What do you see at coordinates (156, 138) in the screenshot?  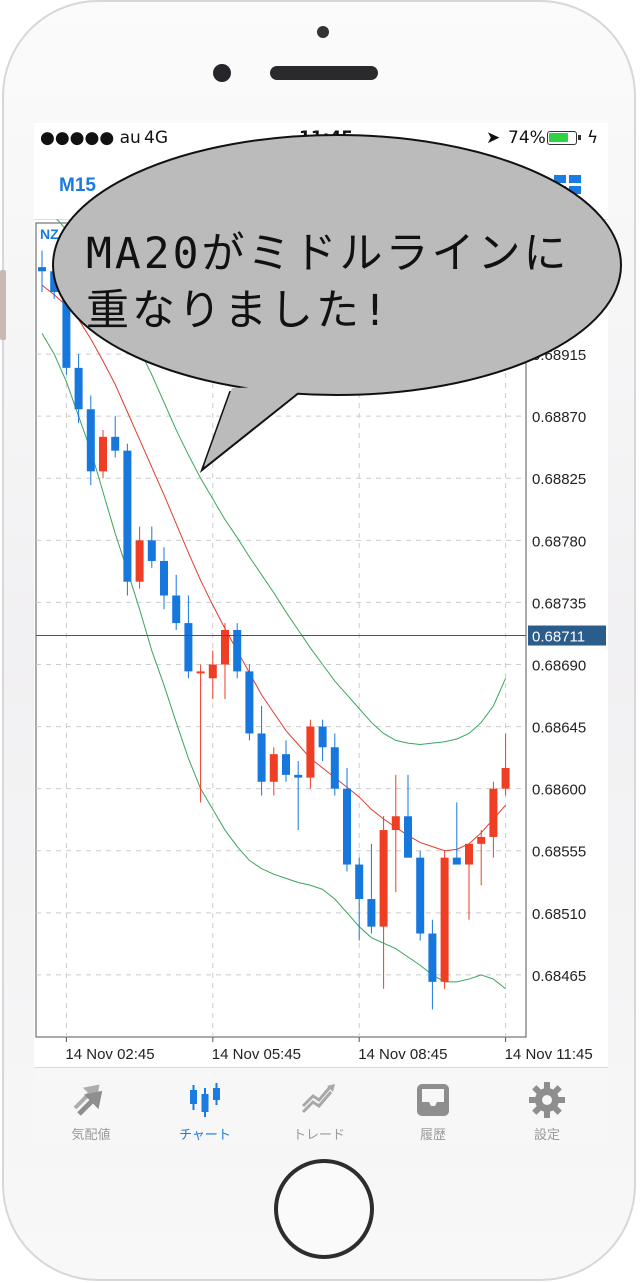 I see `network-label: 4G` at bounding box center [156, 138].